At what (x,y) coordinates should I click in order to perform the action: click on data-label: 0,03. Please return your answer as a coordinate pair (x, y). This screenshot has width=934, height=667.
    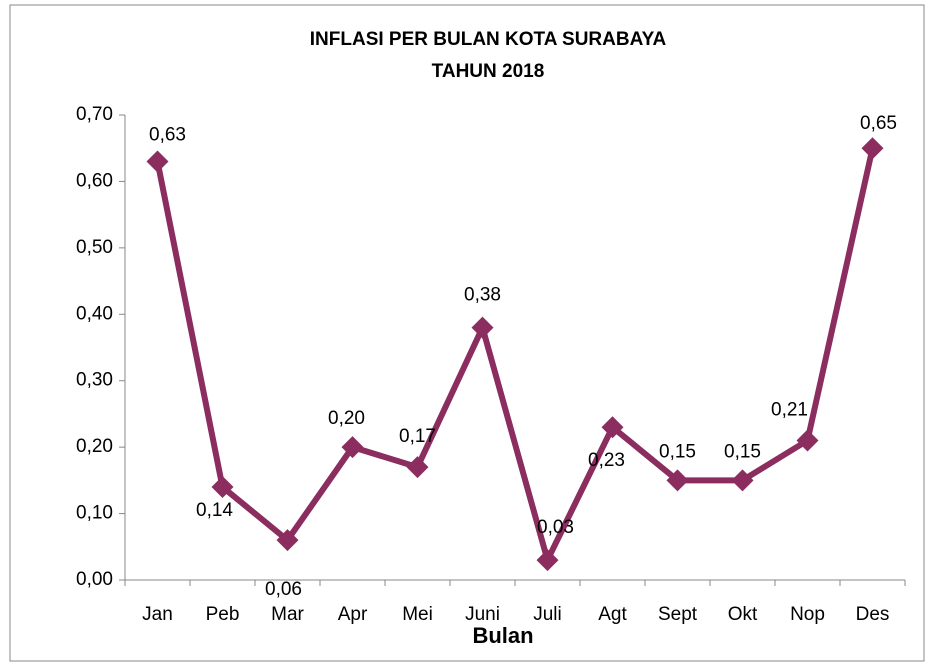
    Looking at the image, I should click on (555, 527).